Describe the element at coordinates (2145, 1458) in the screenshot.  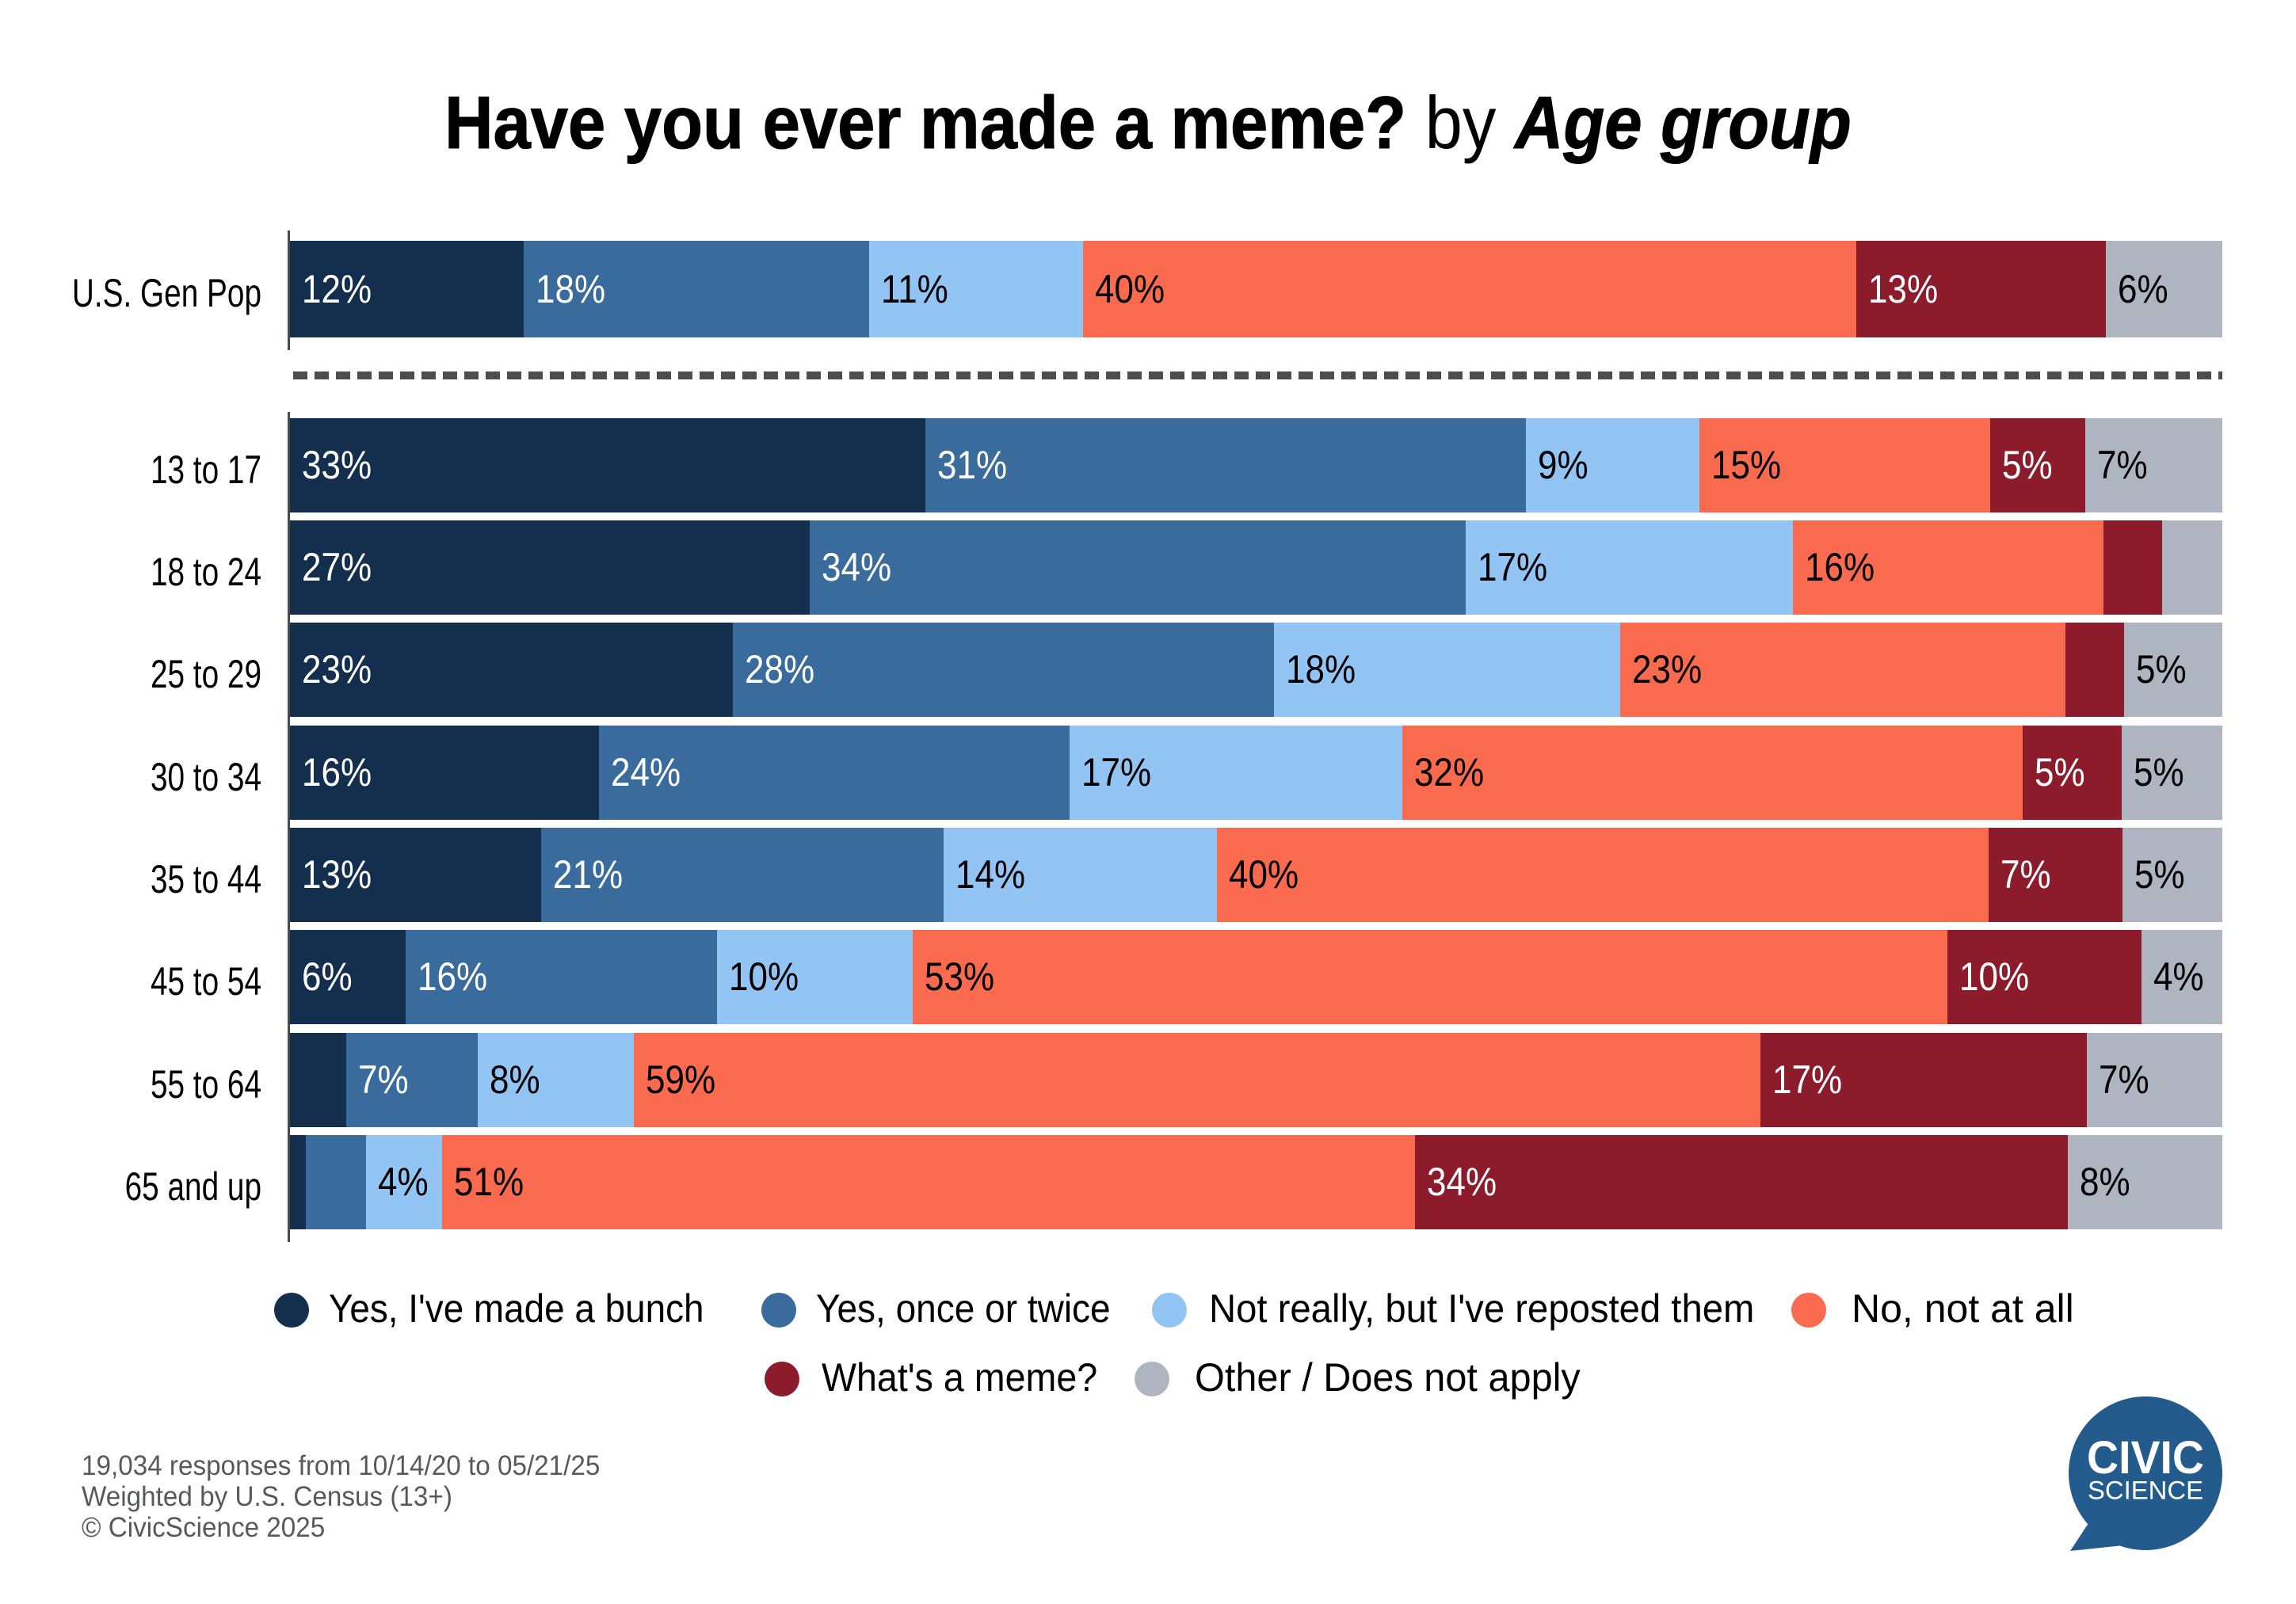
I see `svg-text: CIVIC` at that location.